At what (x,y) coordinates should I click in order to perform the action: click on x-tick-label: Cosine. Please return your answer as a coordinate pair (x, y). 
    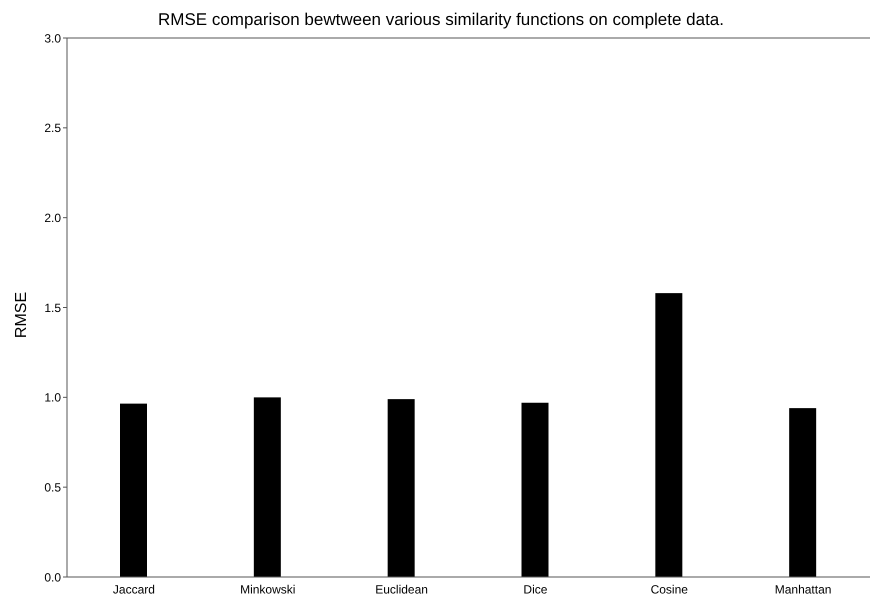
    Looking at the image, I should click on (669, 589).